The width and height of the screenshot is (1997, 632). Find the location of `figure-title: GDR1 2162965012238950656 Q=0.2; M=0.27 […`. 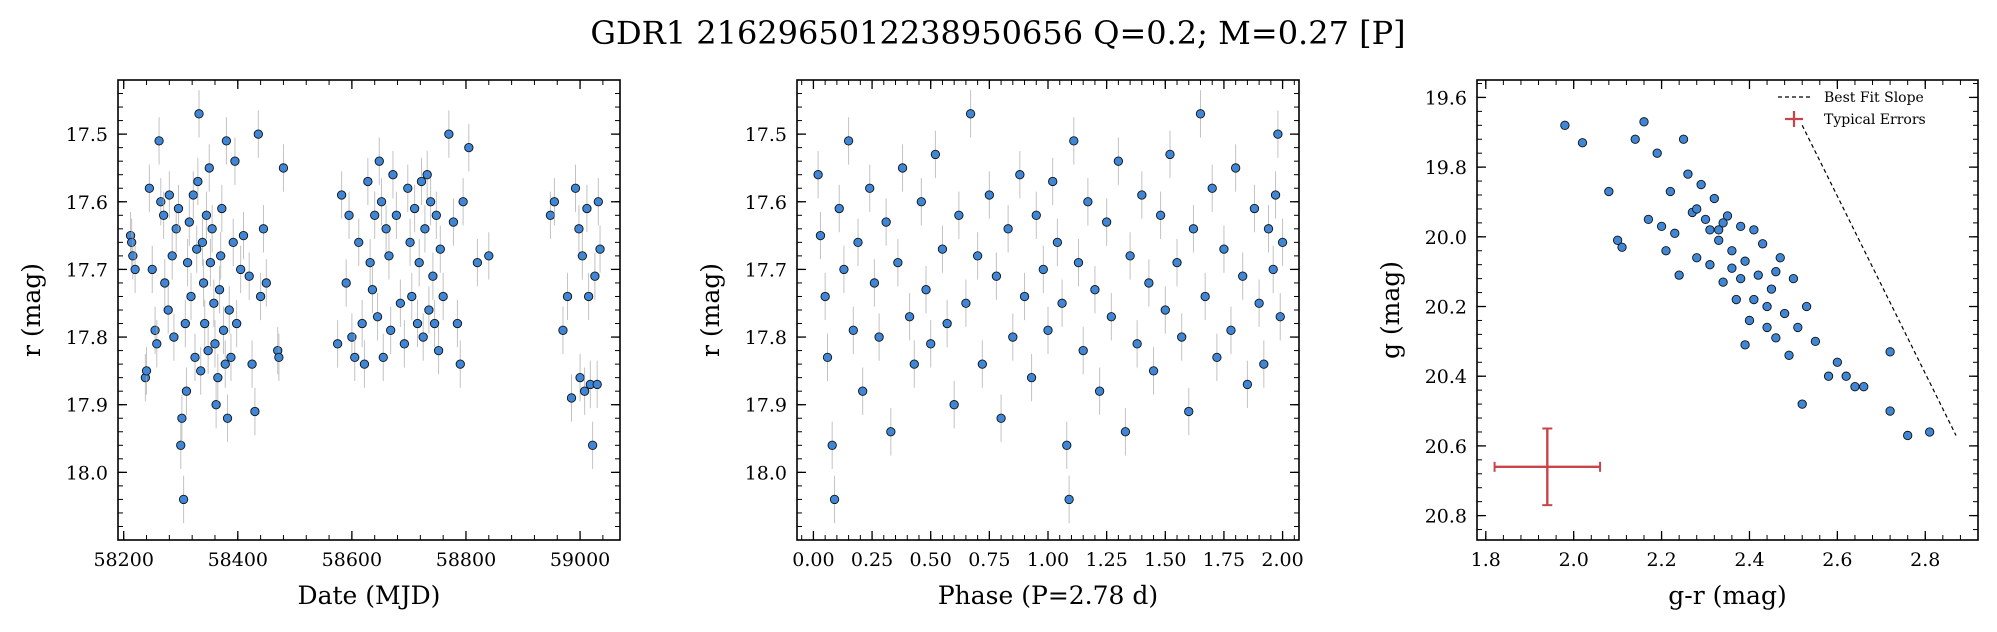

figure-title: GDR1 2162965012238950656 Q=0.2; M=0.27 [… is located at coordinates (997, 33).